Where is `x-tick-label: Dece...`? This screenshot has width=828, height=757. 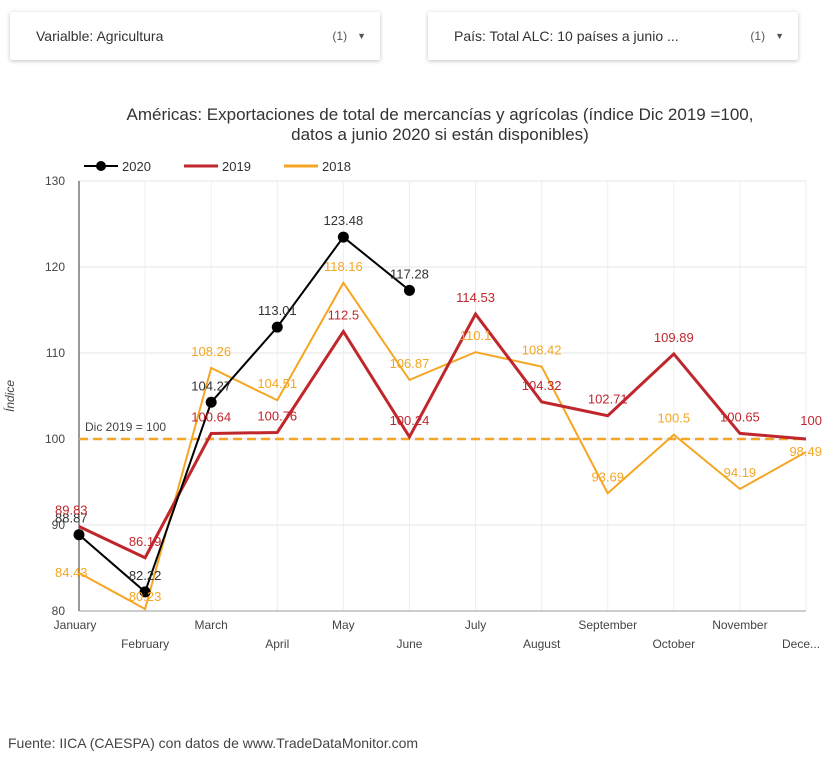
x-tick-label: Dece... is located at coordinates (801, 644).